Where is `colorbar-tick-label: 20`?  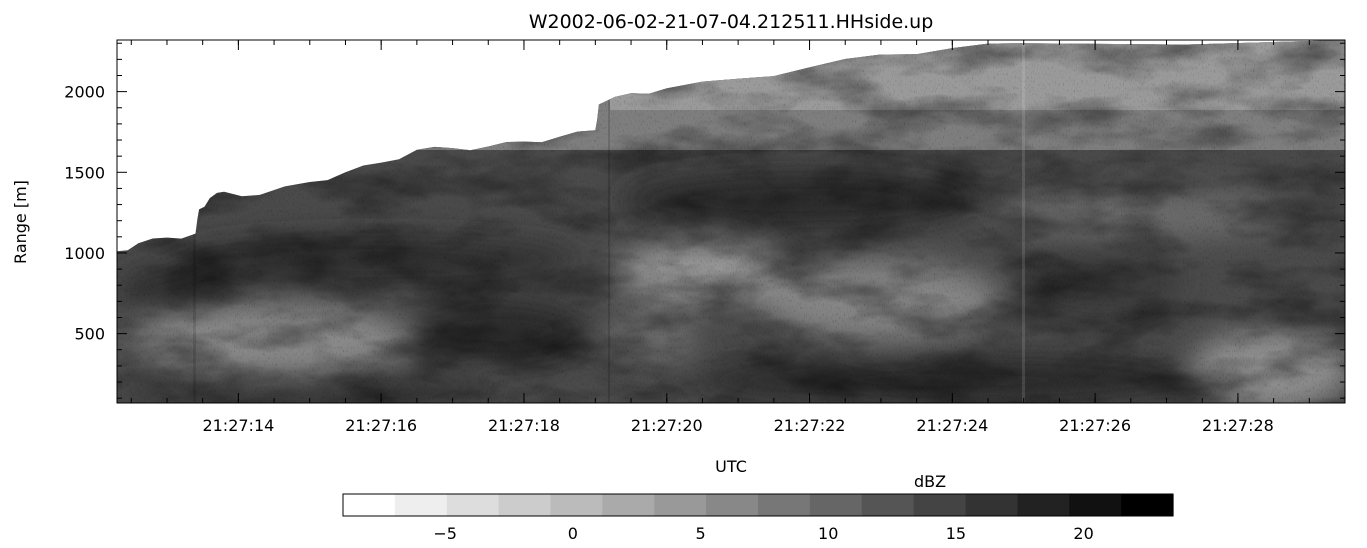
colorbar-tick-label: 20 is located at coordinates (1083, 533).